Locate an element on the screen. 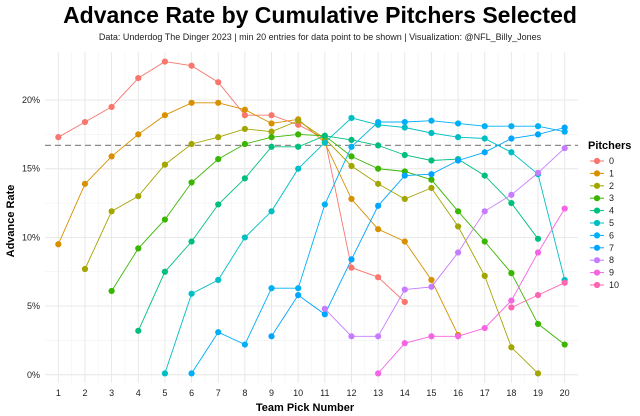 Image resolution: width=640 pixels, height=416 pixels. y-axis-label: Advance Rate is located at coordinates (11, 221).